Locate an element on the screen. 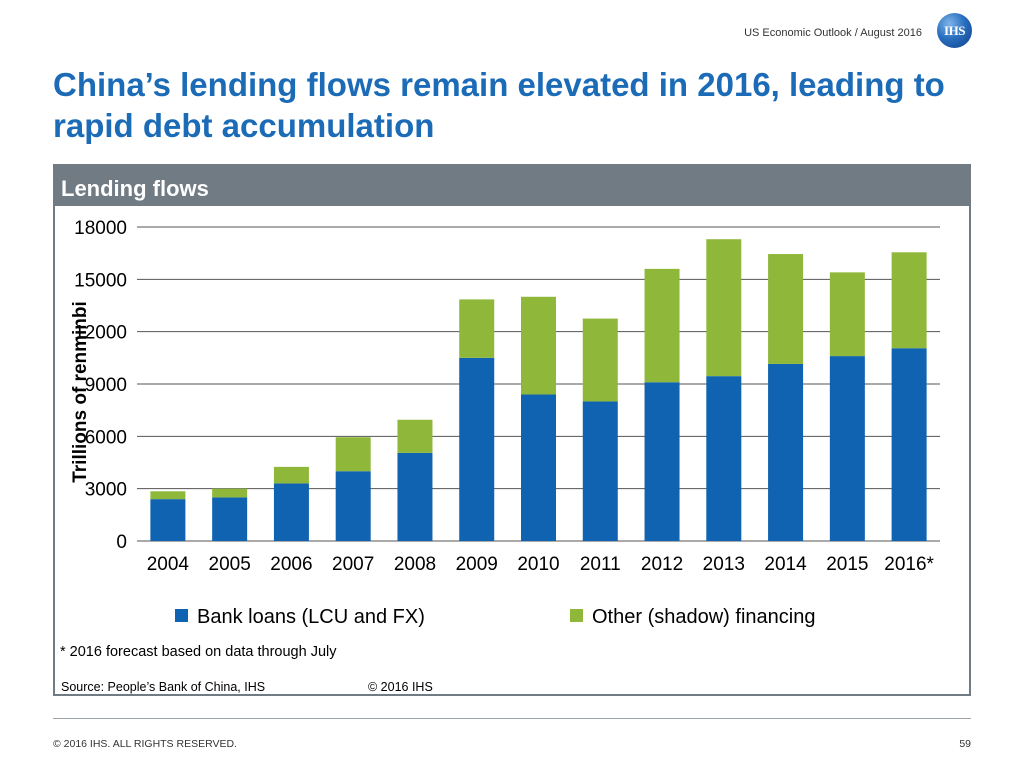 The height and width of the screenshot is (768, 1024). x-tick-label: 2014 is located at coordinates (785, 564).